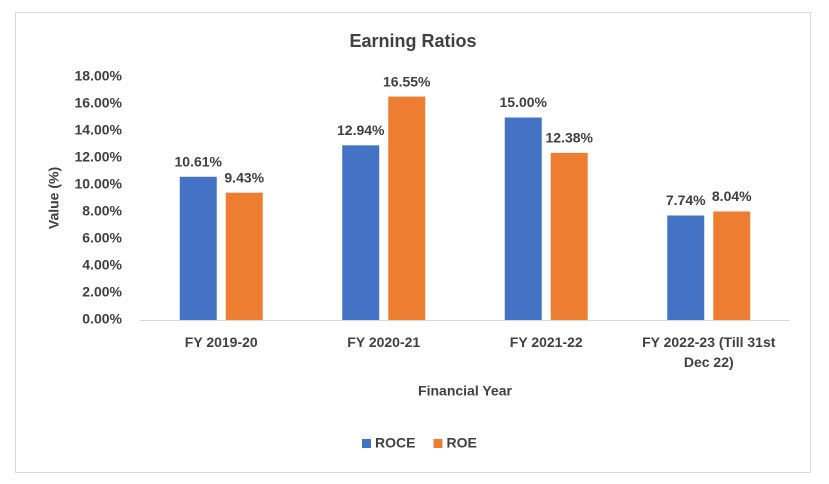 This screenshot has height=484, width=829. I want to click on y-tick-label: 2.00%, so click(102, 292).